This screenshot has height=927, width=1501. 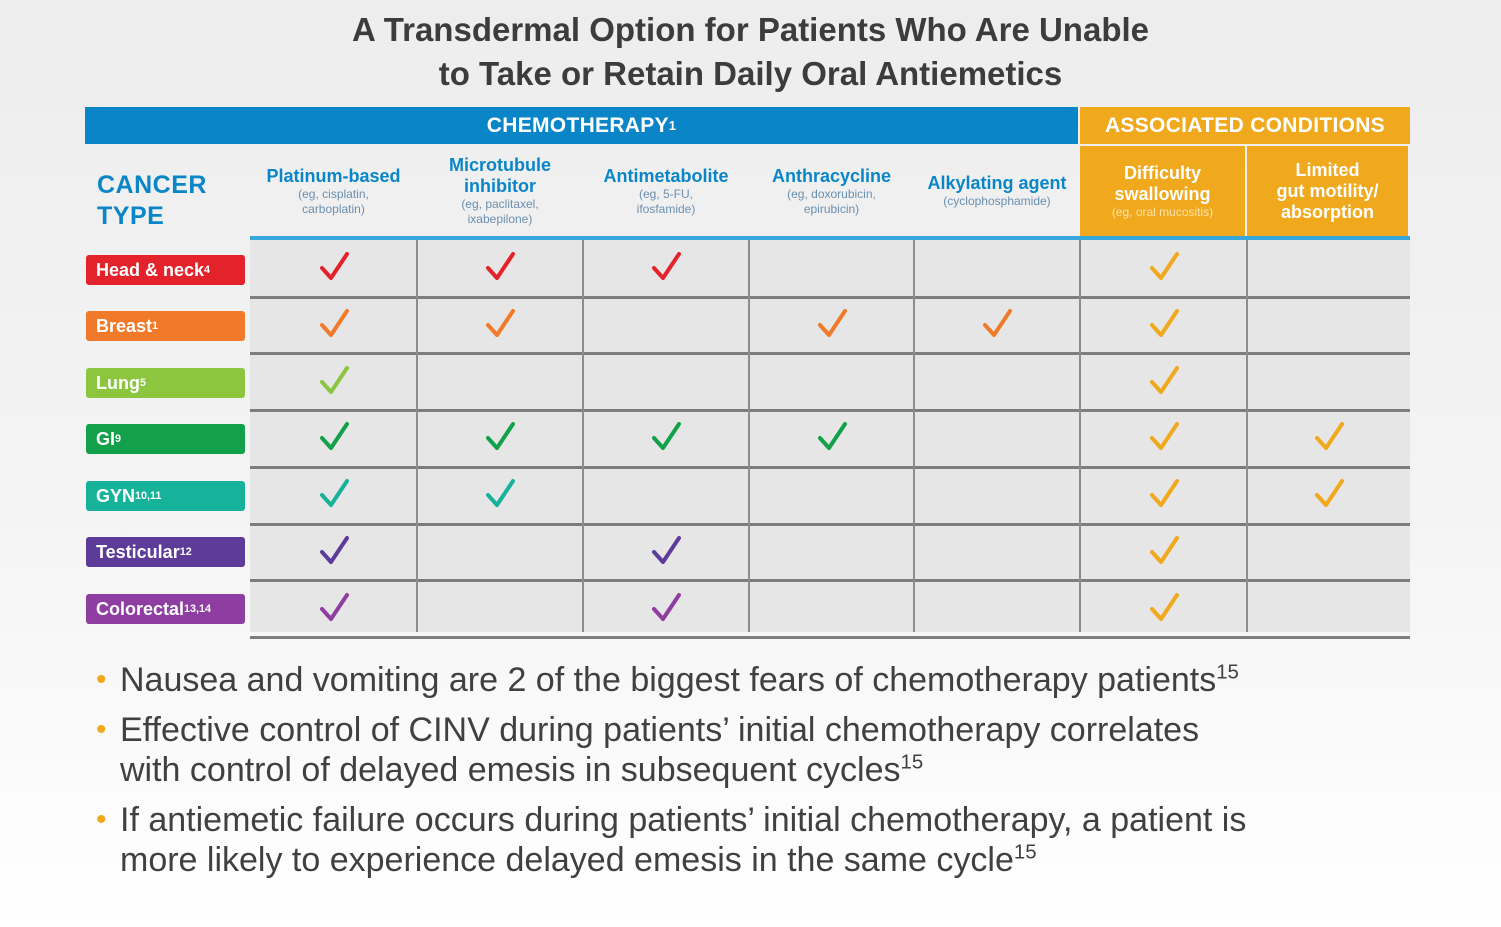 I want to click on chemotherapy-band-label: CHEMOTHERAPY, so click(x=577, y=125).